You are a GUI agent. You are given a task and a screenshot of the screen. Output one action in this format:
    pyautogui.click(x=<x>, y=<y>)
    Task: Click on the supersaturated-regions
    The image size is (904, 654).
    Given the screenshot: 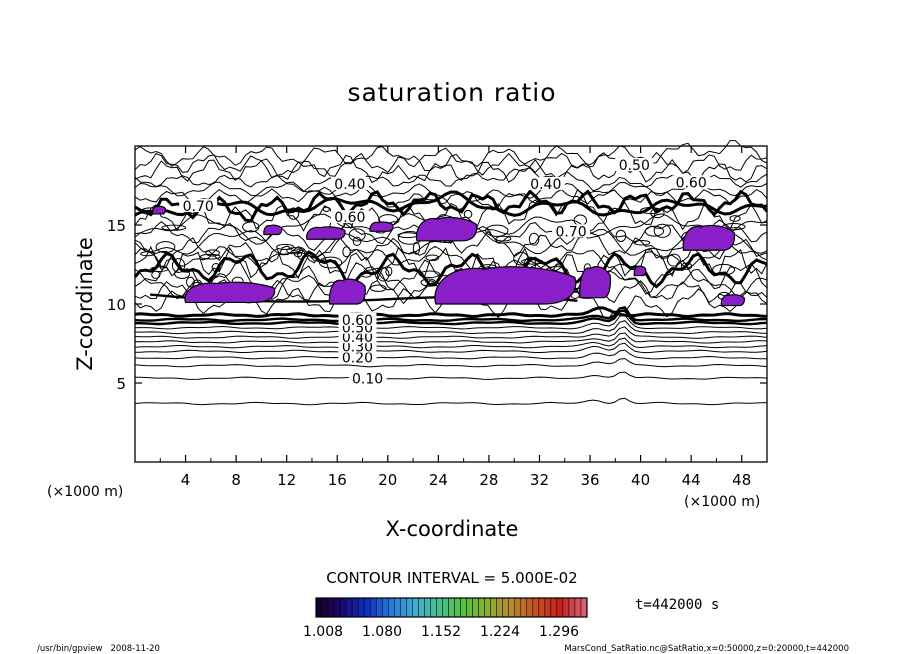 What is the action you would take?
    pyautogui.click(x=448, y=256)
    